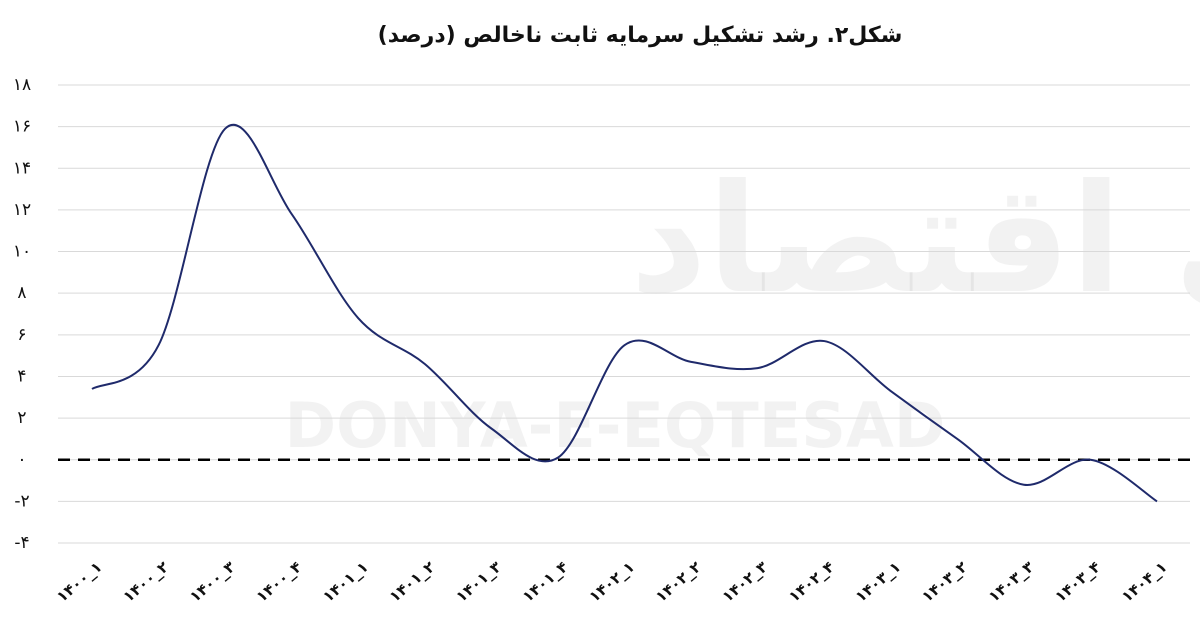 This screenshot has width=1200, height=638. I want to click on x-tick-label: ۱۴۰۳_۴, so click(1078, 582).